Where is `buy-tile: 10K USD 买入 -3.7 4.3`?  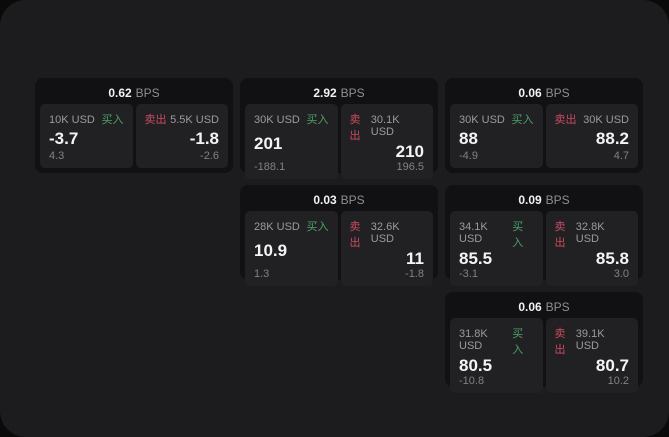
buy-tile: 10K USD 买入 -3.7 4.3 is located at coordinates (86, 136).